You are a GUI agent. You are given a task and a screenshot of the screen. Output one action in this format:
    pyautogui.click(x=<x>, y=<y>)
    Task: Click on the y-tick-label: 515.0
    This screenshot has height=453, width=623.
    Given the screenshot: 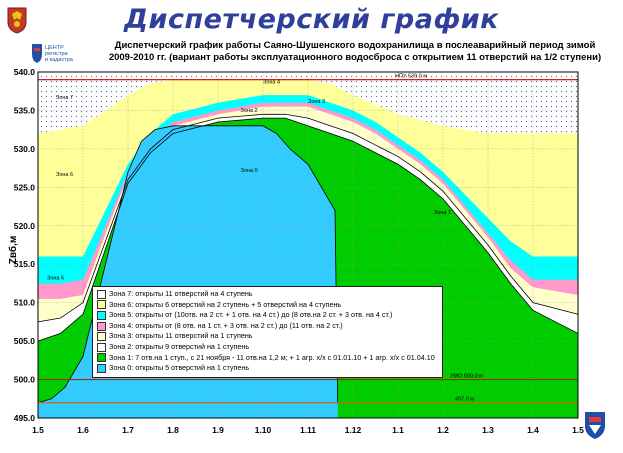 What is the action you would take?
    pyautogui.click(x=25, y=264)
    